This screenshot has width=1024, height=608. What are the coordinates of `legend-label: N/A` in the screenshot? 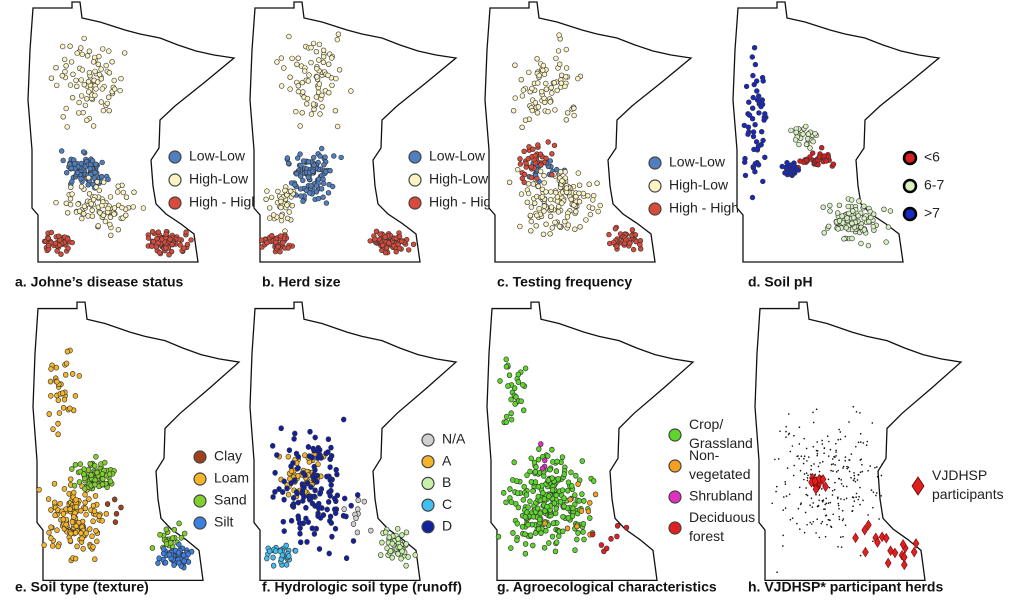 It's located at (454, 439).